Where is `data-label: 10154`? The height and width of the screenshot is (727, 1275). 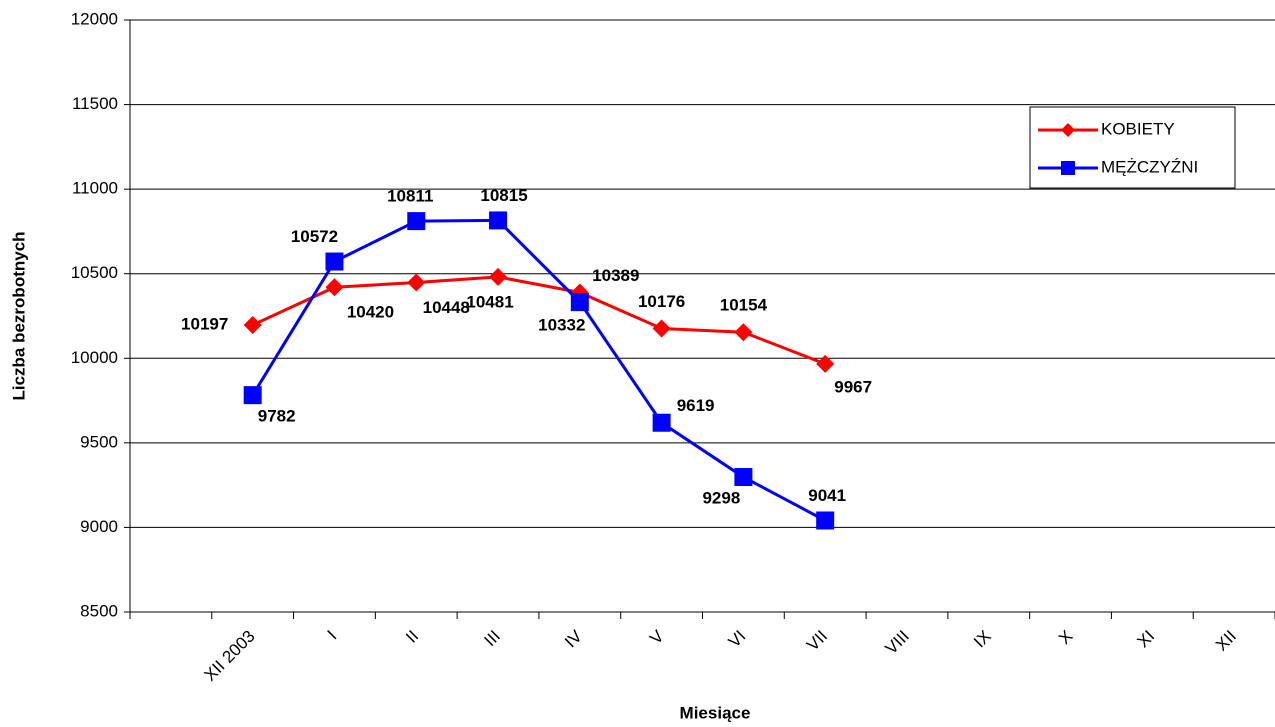 data-label: 10154 is located at coordinates (744, 305).